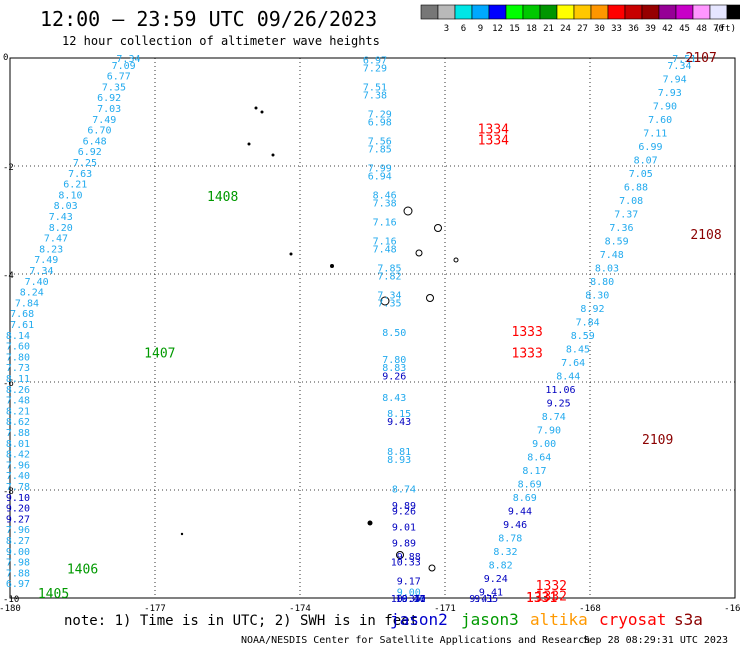  What do you see at coordinates (385, 222) in the screenshot?
I see `wave-height-label: 7.16` at bounding box center [385, 222].